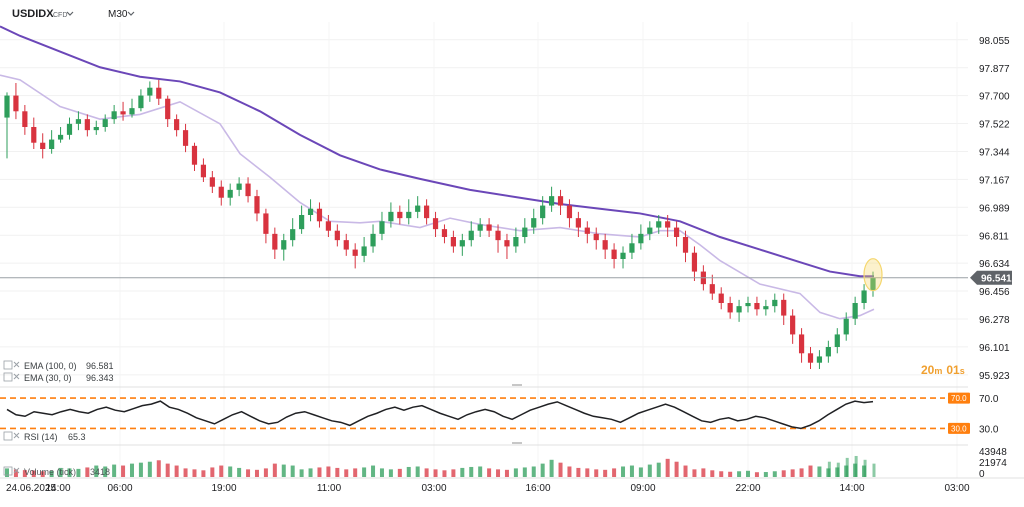 Image resolution: width=1024 pixels, height=507 pixels. What do you see at coordinates (60, 15) in the screenshot?
I see `symbol-badge: CFD` at bounding box center [60, 15].